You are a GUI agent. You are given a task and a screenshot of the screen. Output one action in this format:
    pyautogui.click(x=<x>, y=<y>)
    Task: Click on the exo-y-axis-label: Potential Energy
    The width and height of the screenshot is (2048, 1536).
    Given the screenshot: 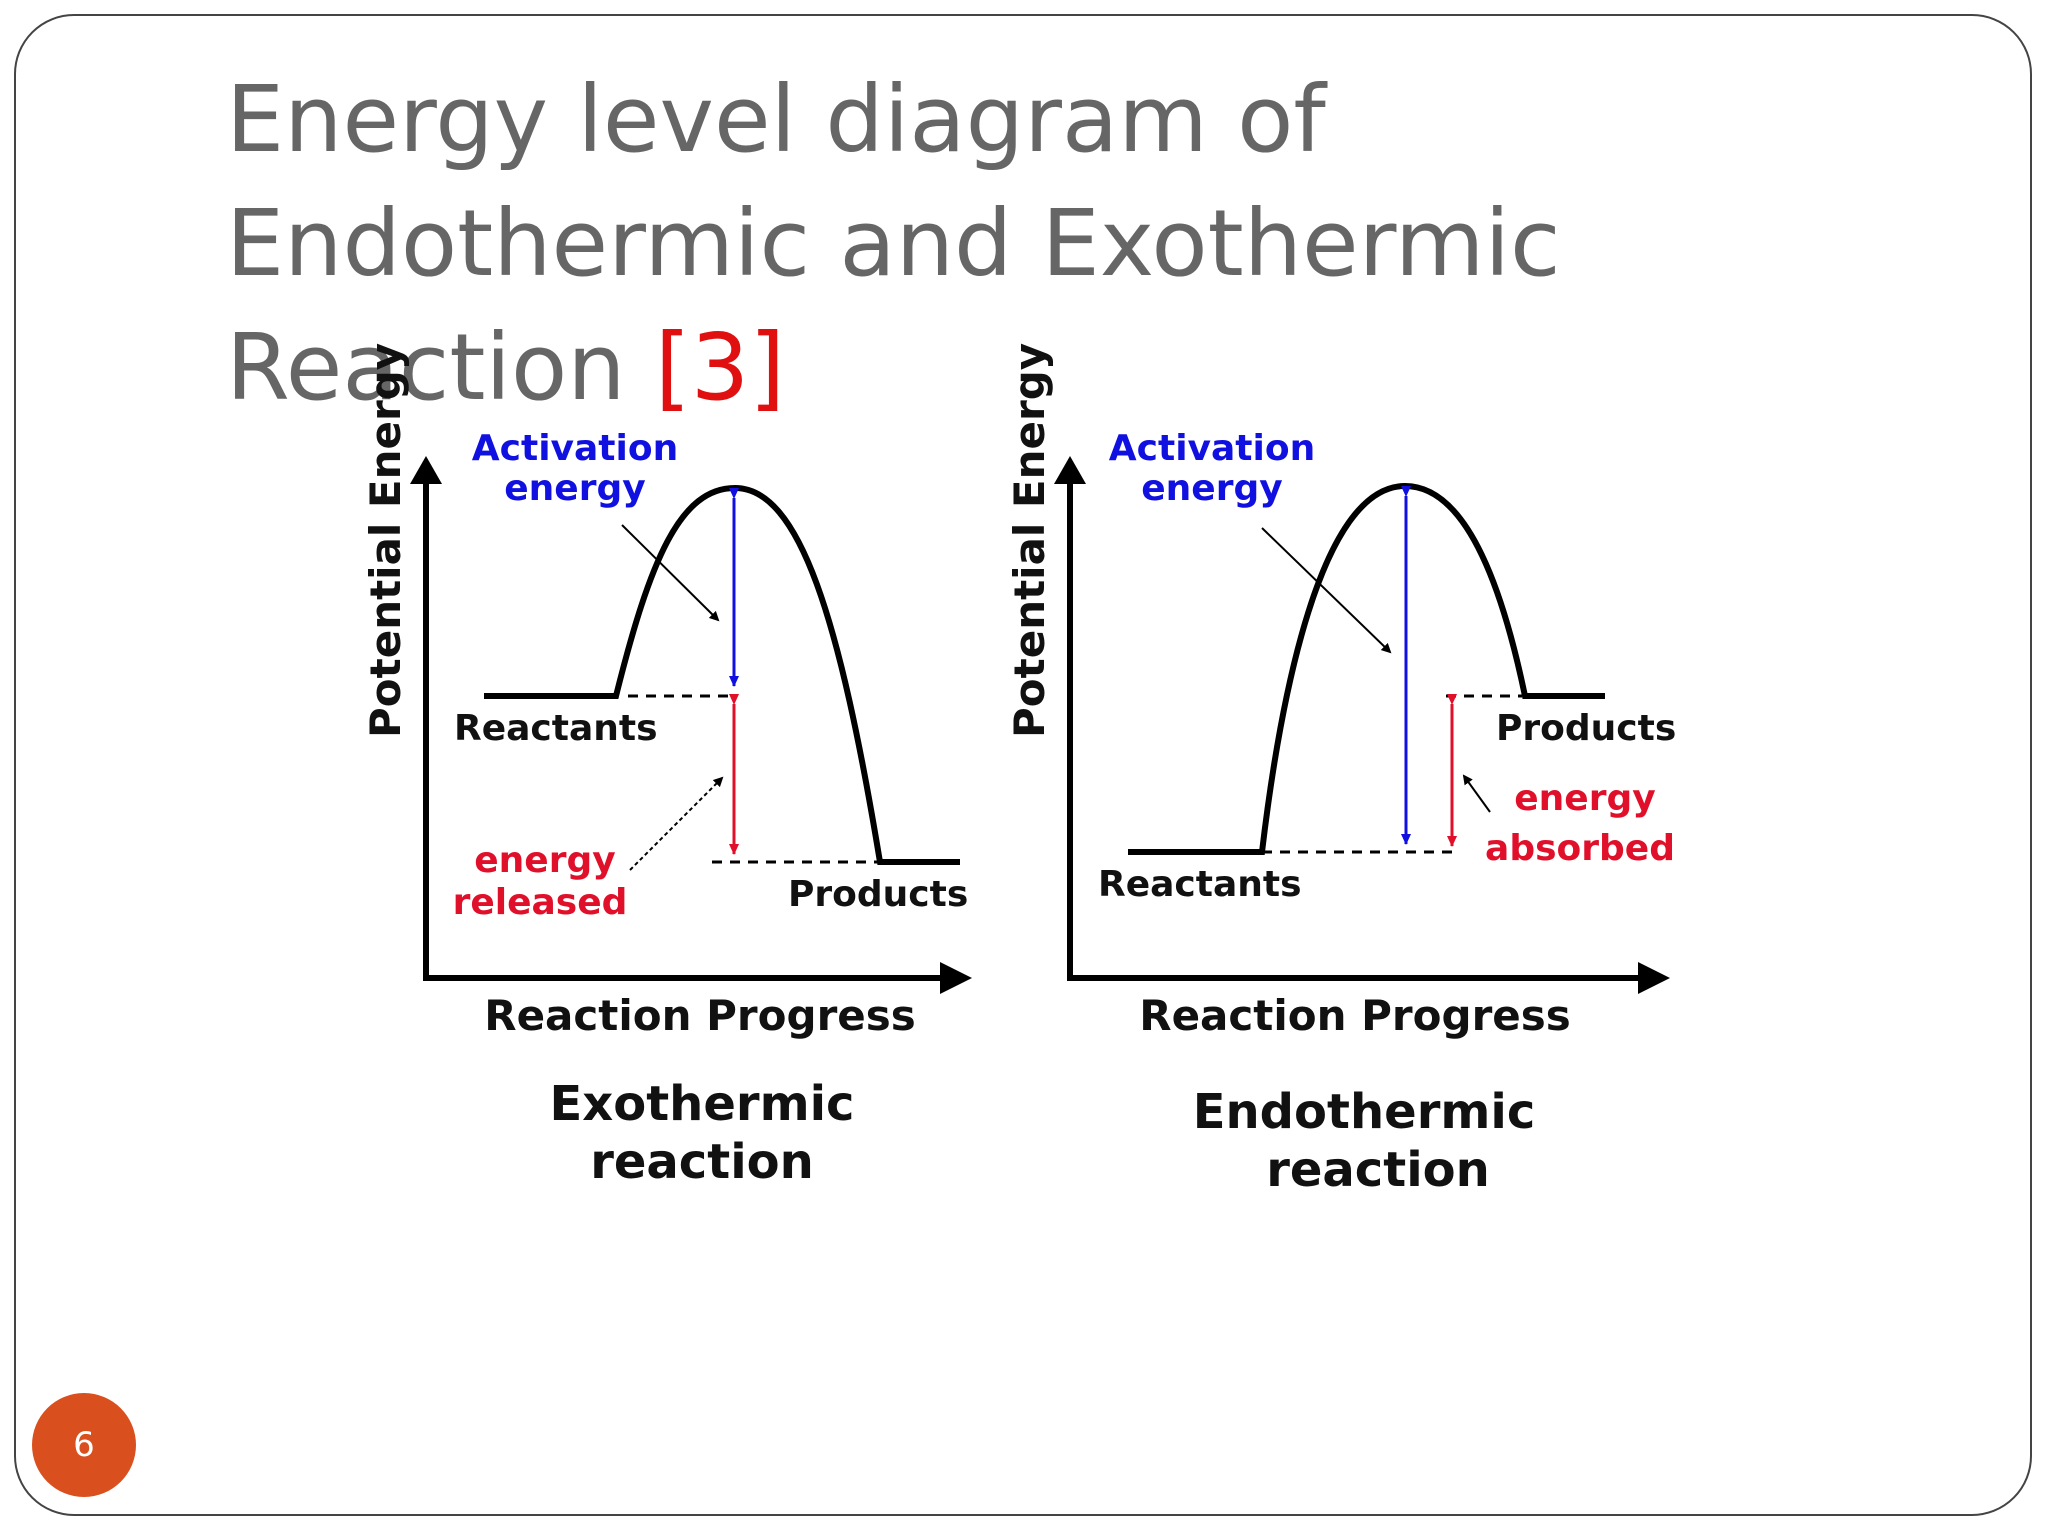 What is the action you would take?
    pyautogui.click(x=385, y=540)
    